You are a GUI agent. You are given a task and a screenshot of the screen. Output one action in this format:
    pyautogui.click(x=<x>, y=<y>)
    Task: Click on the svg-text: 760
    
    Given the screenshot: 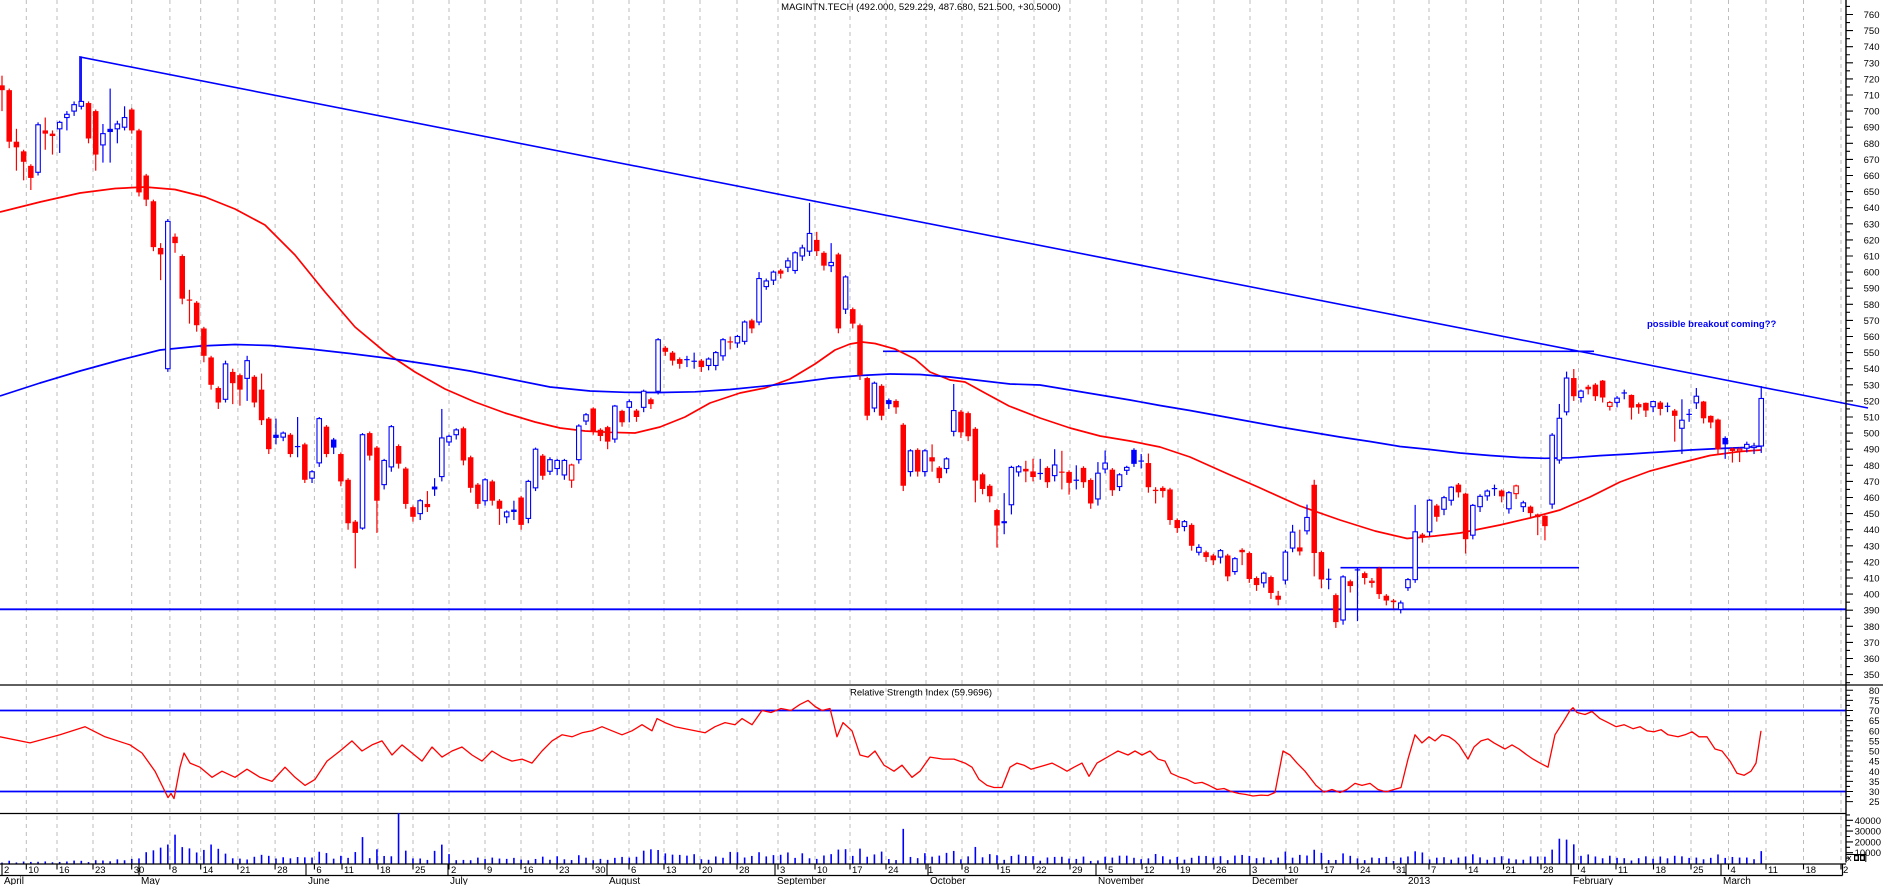 What is the action you would take?
    pyautogui.click(x=1872, y=15)
    